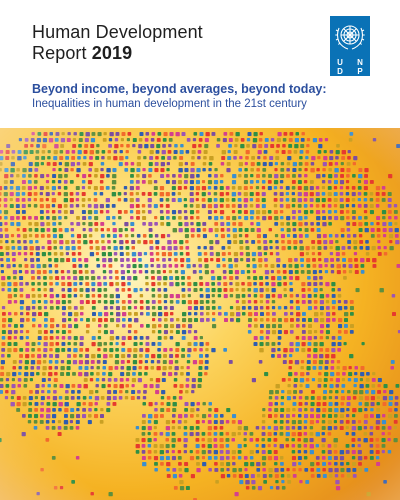 The width and height of the screenshot is (400, 500). Describe the element at coordinates (62, 53) in the screenshot. I see `title-prefix: Report` at that location.